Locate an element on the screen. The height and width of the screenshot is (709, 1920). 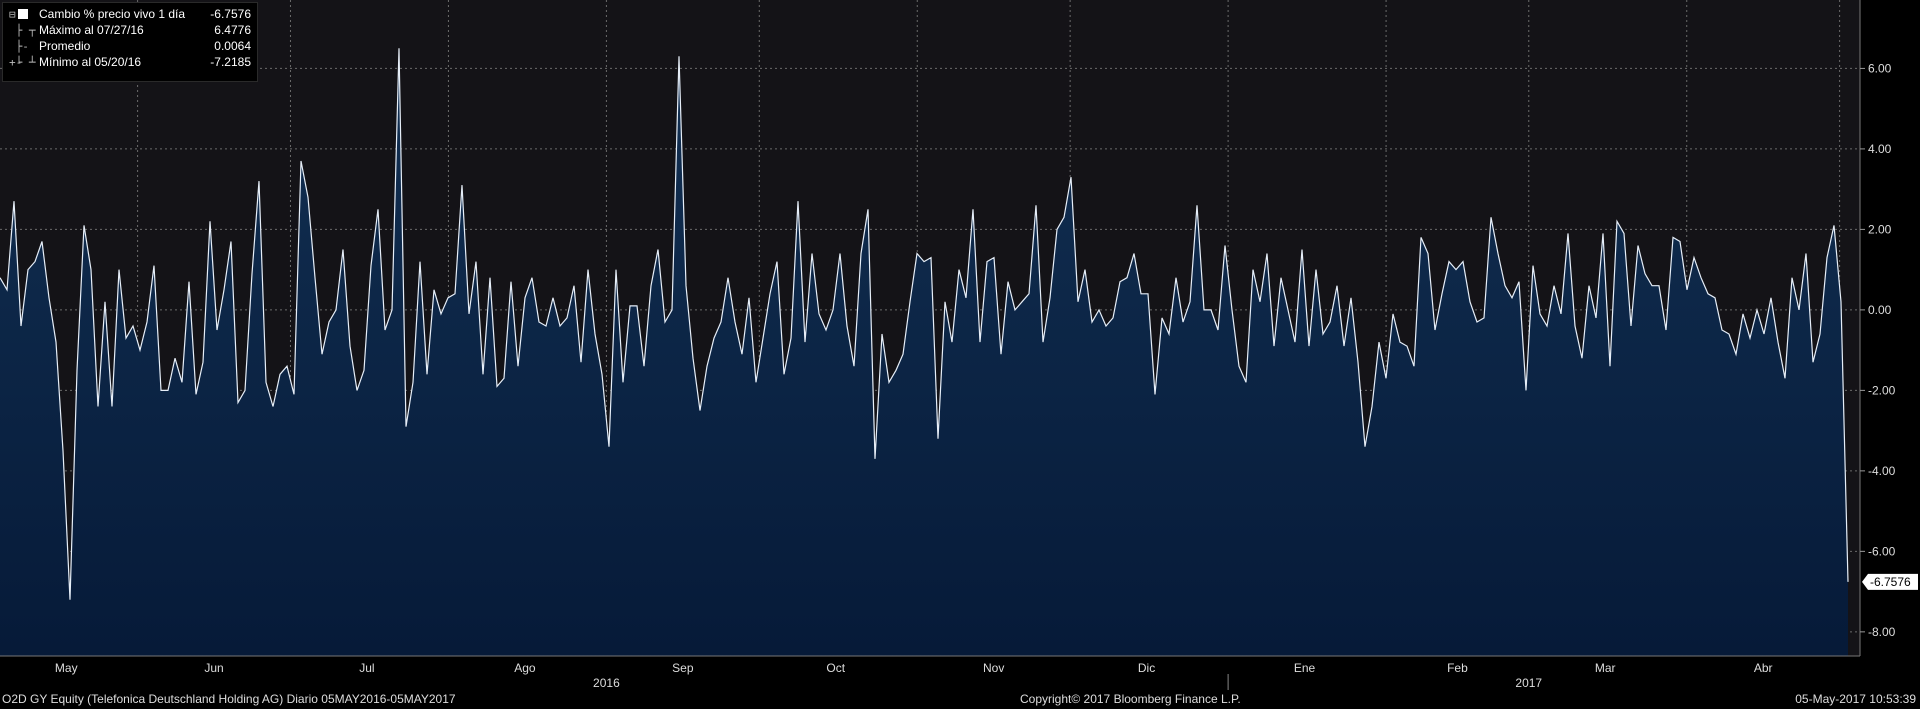
average-marker-icon: ├-+- is located at coordinates (19, 54).